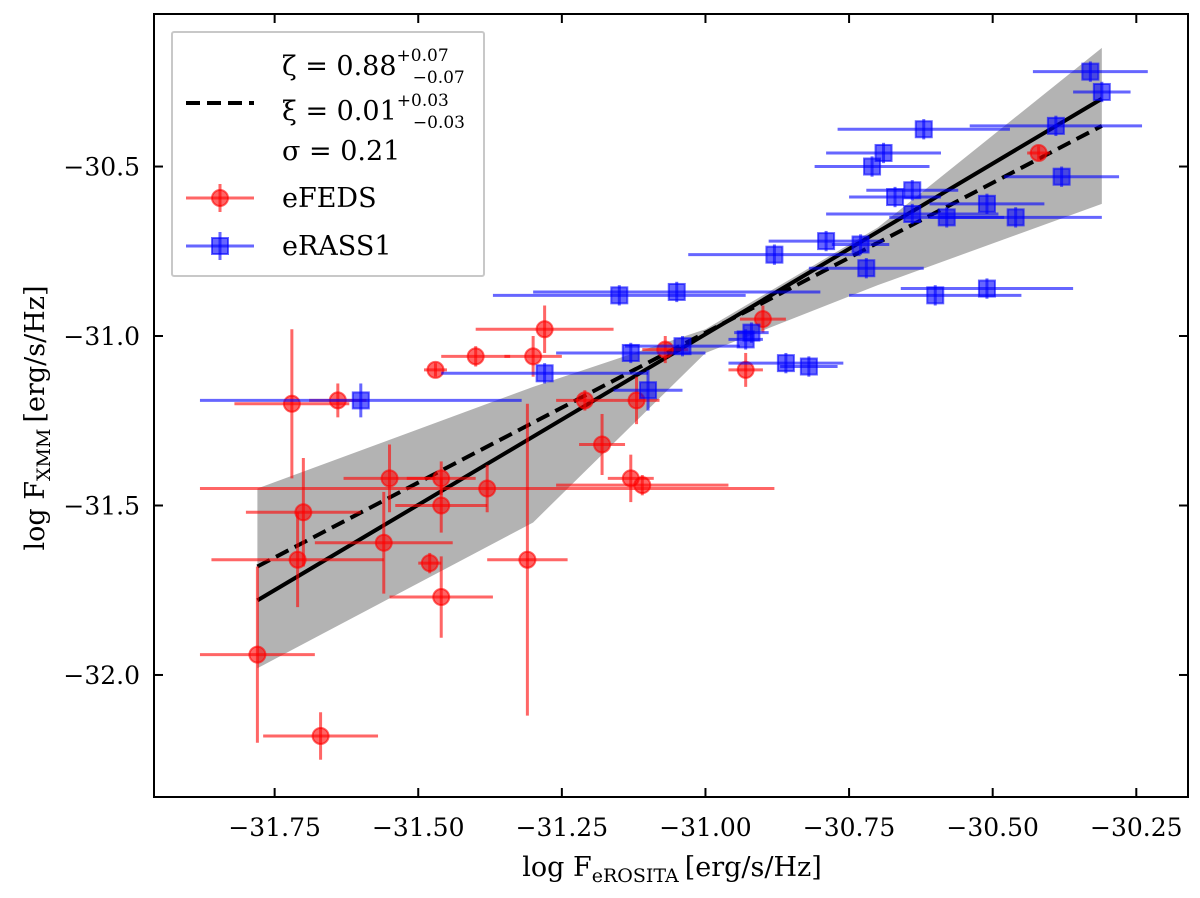 This screenshot has height=898, width=1200. What do you see at coordinates (337, 246) in the screenshot?
I see `legend-erass1-label: eRASS1` at bounding box center [337, 246].